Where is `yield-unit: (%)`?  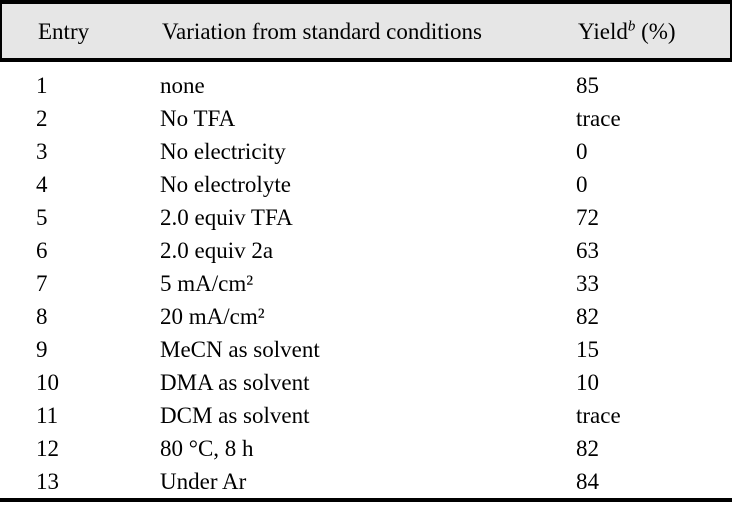
yield-unit: (%) is located at coordinates (655, 31).